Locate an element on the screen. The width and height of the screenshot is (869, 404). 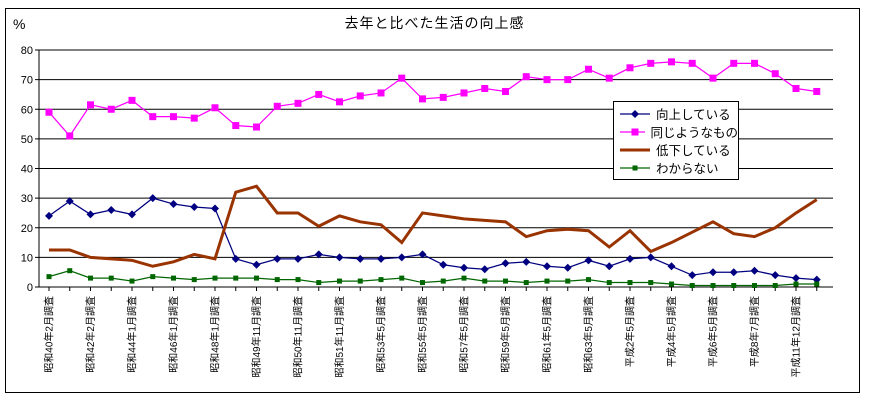
legend-line-small-square-icon is located at coordinates (635, 167).